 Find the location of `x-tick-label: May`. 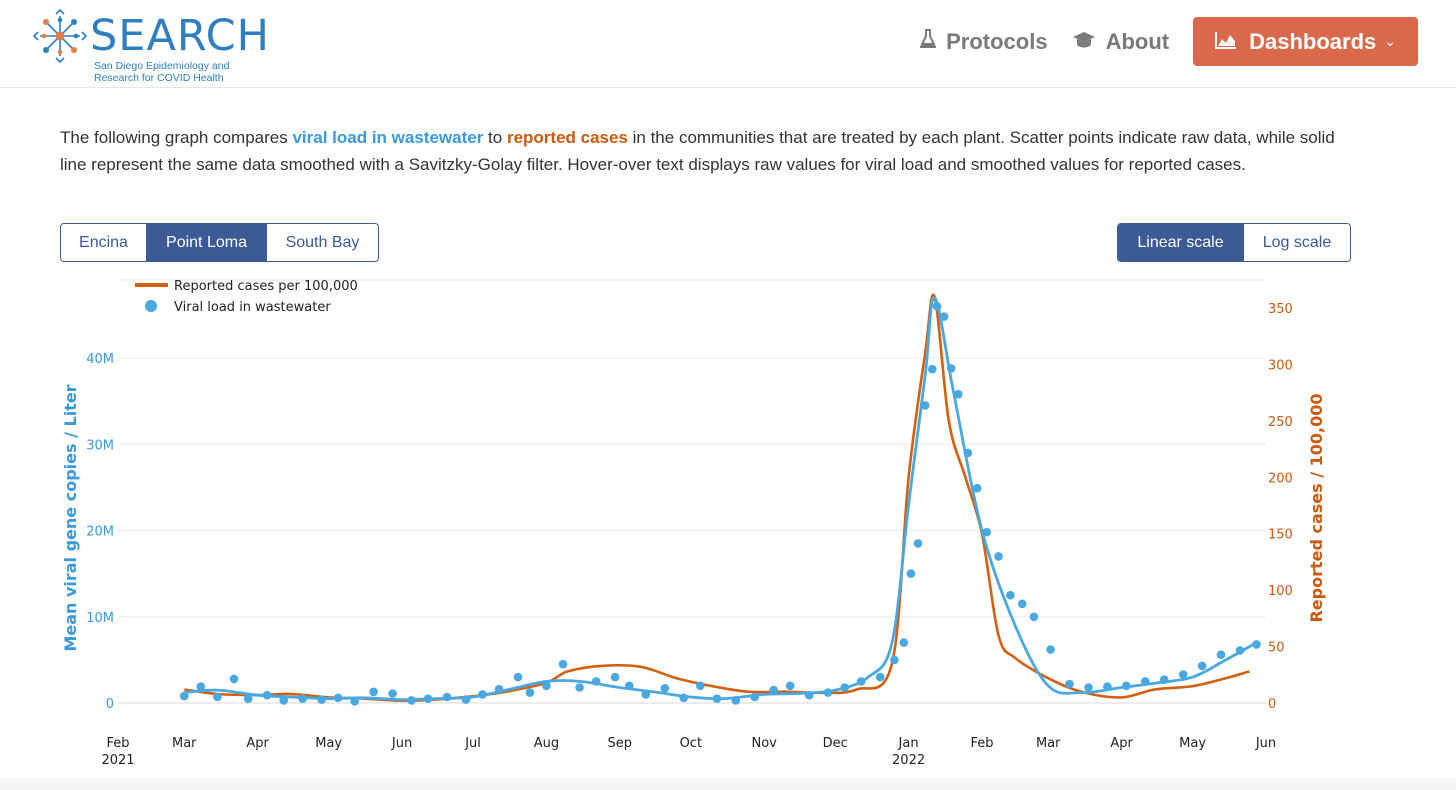

x-tick-label: May is located at coordinates (1192, 743).